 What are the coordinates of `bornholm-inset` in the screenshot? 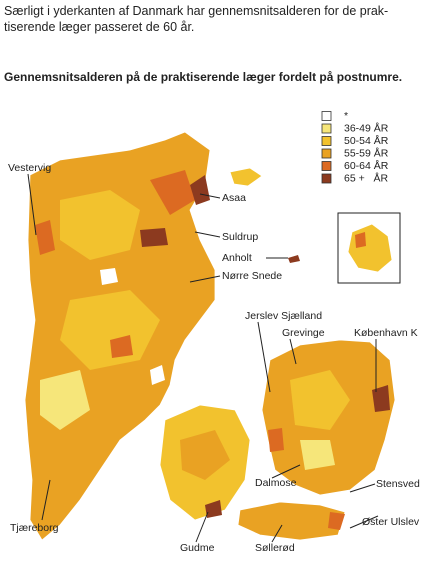 It's located at (369, 248).